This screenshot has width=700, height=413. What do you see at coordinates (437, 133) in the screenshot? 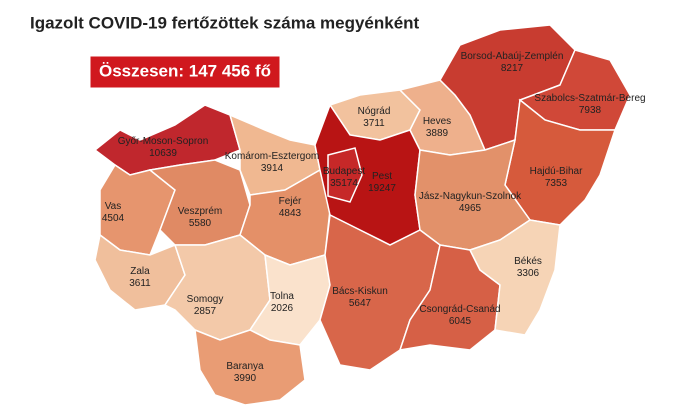
I see `region-value: 3889` at bounding box center [437, 133].